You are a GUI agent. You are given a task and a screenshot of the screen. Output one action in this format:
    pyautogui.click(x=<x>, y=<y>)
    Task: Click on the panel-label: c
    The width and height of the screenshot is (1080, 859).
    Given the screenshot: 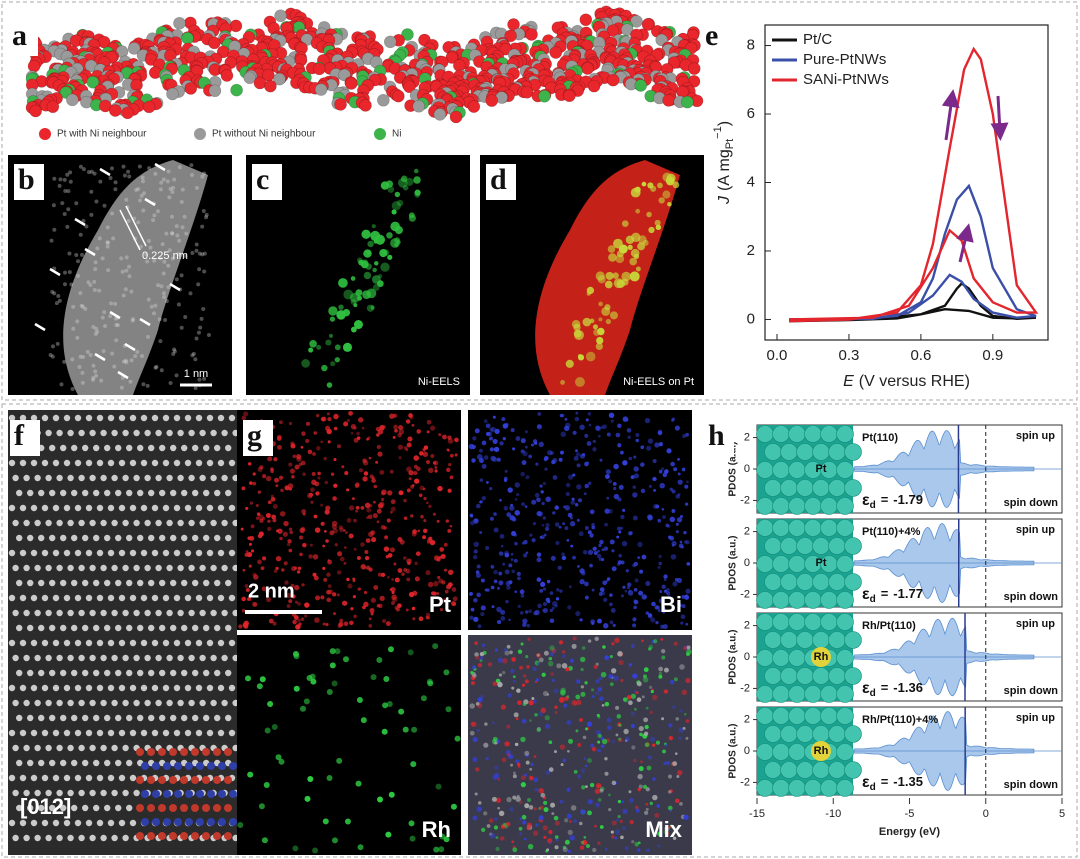 What is the action you would take?
    pyautogui.click(x=262, y=179)
    